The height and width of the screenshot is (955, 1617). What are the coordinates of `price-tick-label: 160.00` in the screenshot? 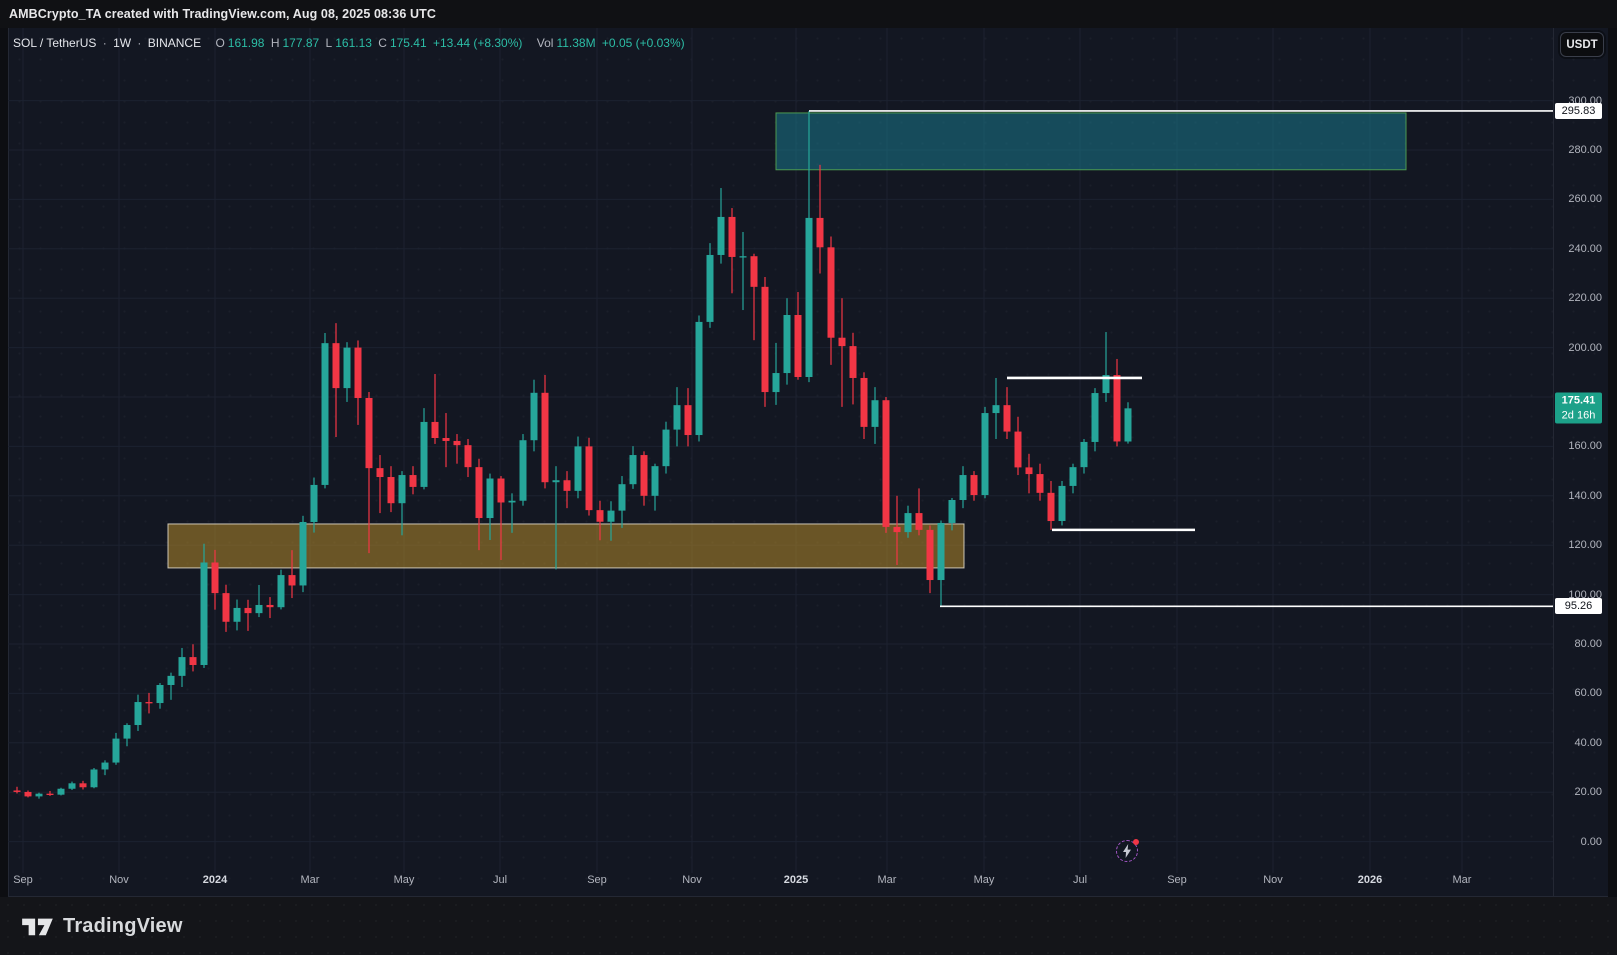 It's located at (1585, 446).